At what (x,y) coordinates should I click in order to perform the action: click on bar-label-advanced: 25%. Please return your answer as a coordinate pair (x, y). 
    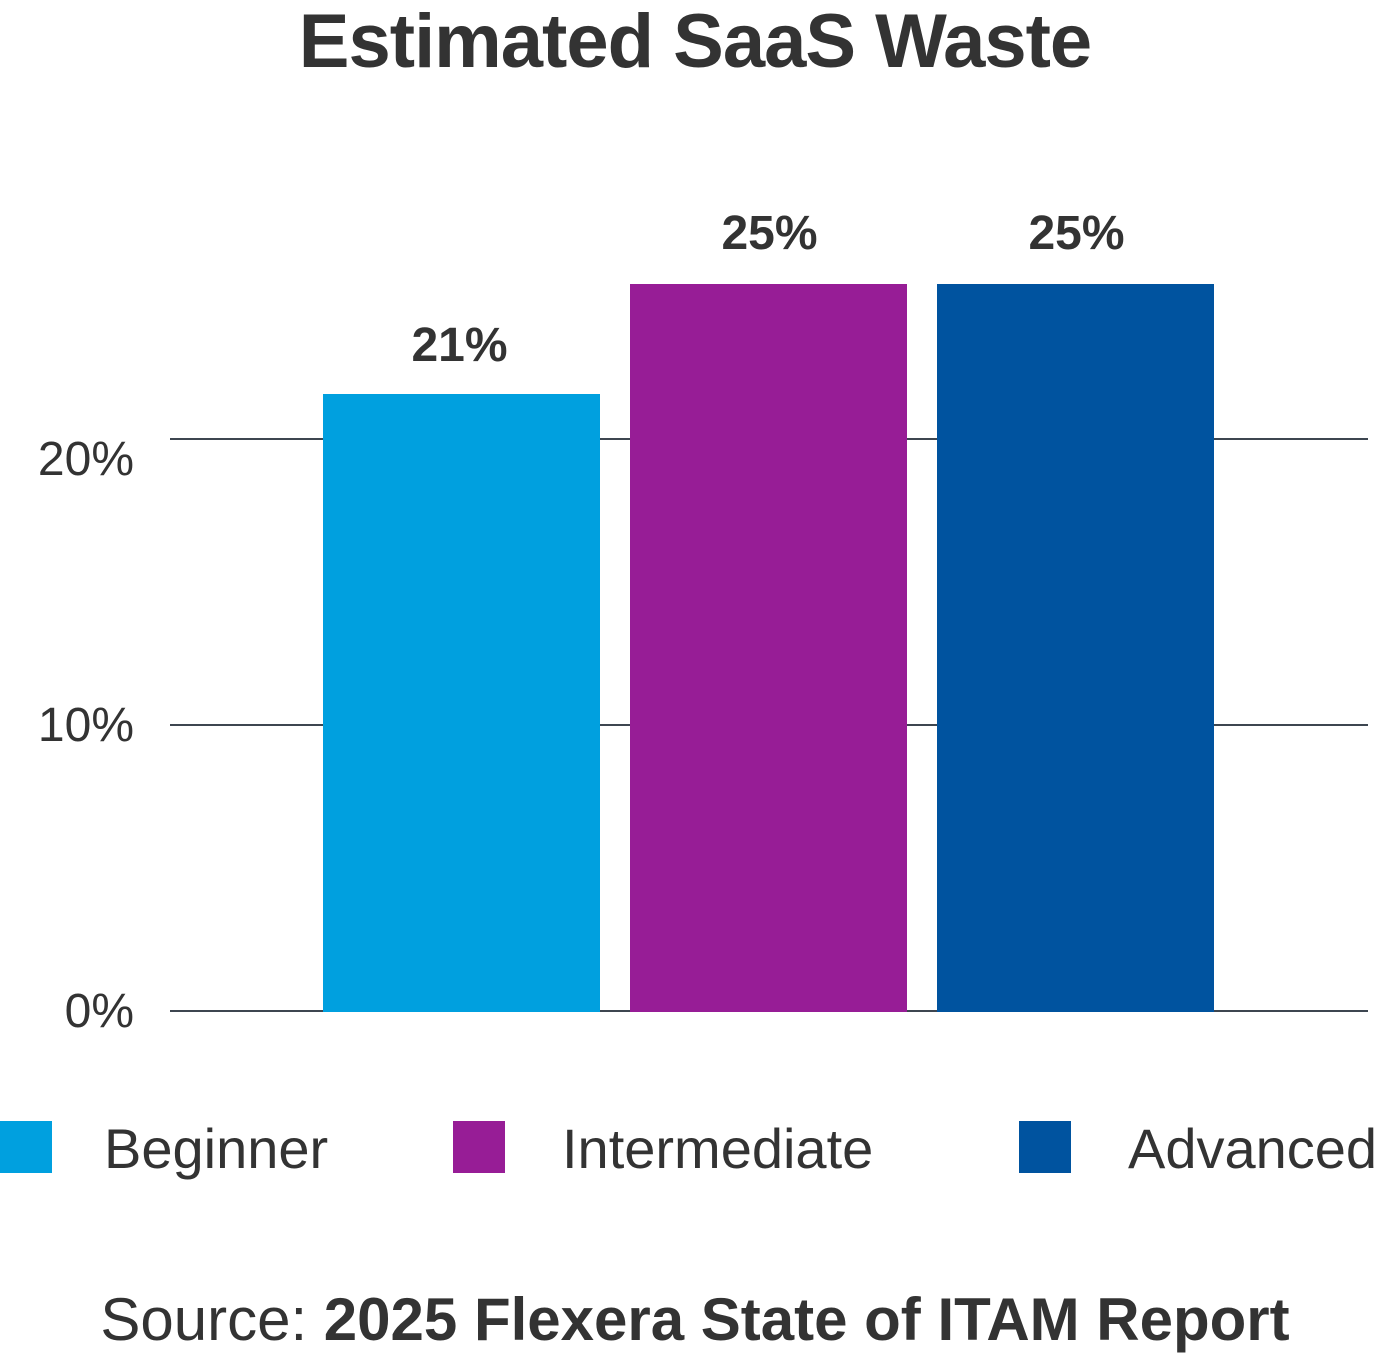
    Looking at the image, I should click on (1076, 233).